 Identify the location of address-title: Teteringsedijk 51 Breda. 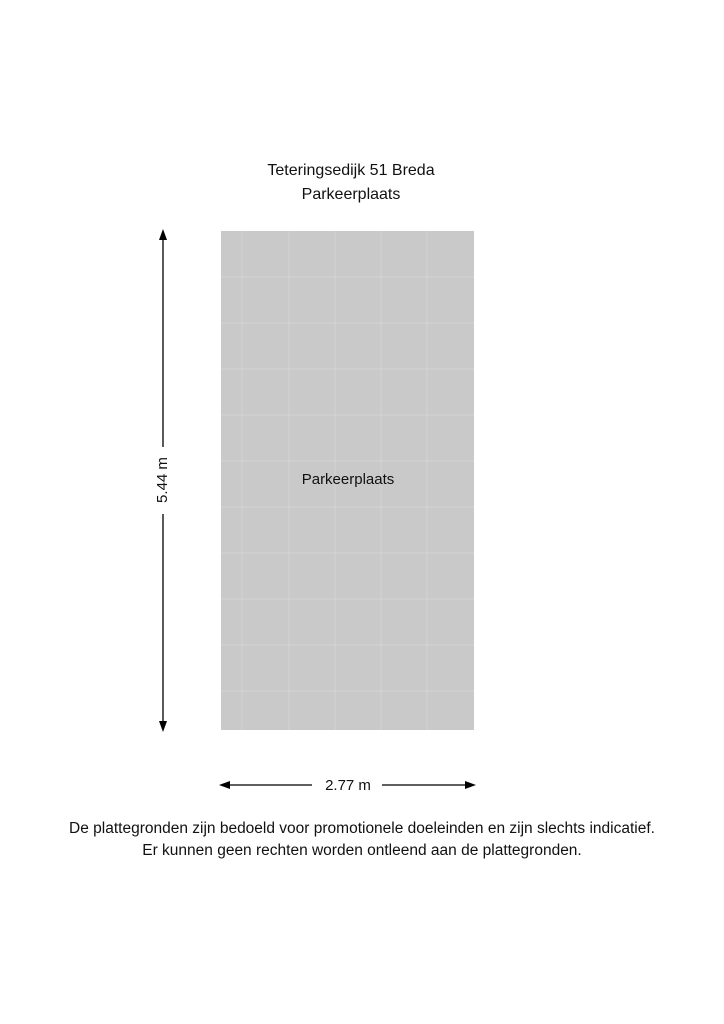
(350, 170).